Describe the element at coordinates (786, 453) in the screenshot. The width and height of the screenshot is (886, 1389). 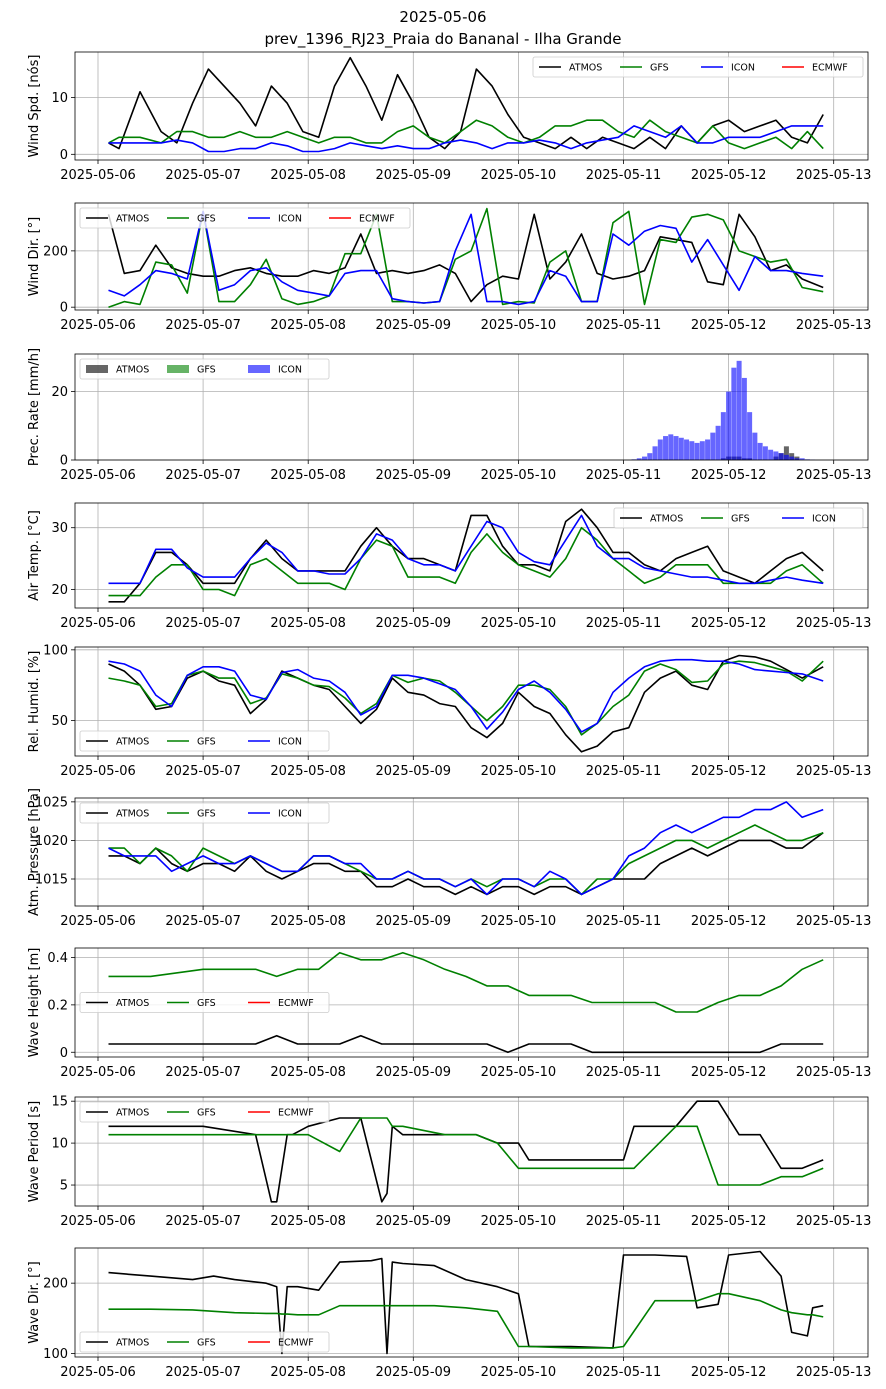
I see `bar-atmos` at that location.